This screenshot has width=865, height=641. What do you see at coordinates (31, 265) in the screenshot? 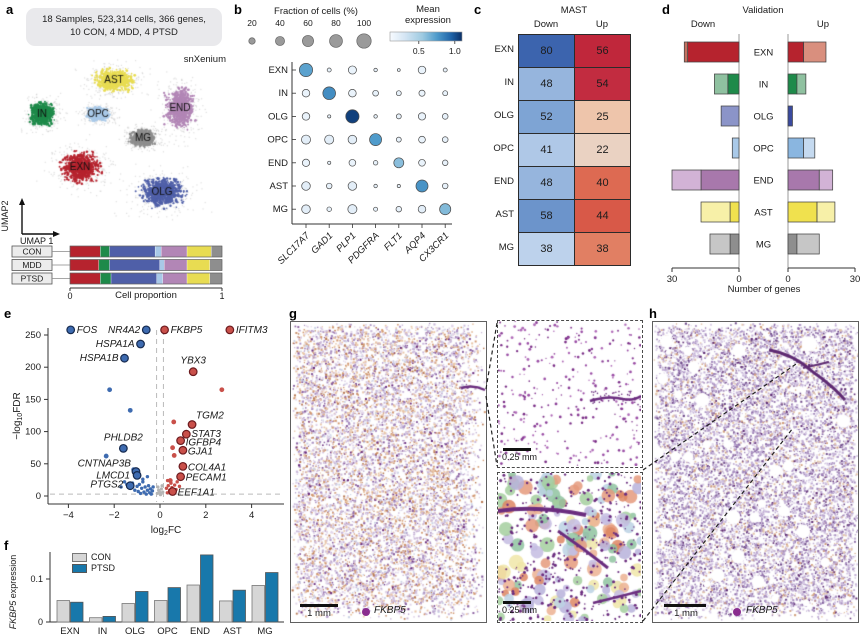
I see `svg-text: MDD` at bounding box center [31, 265].